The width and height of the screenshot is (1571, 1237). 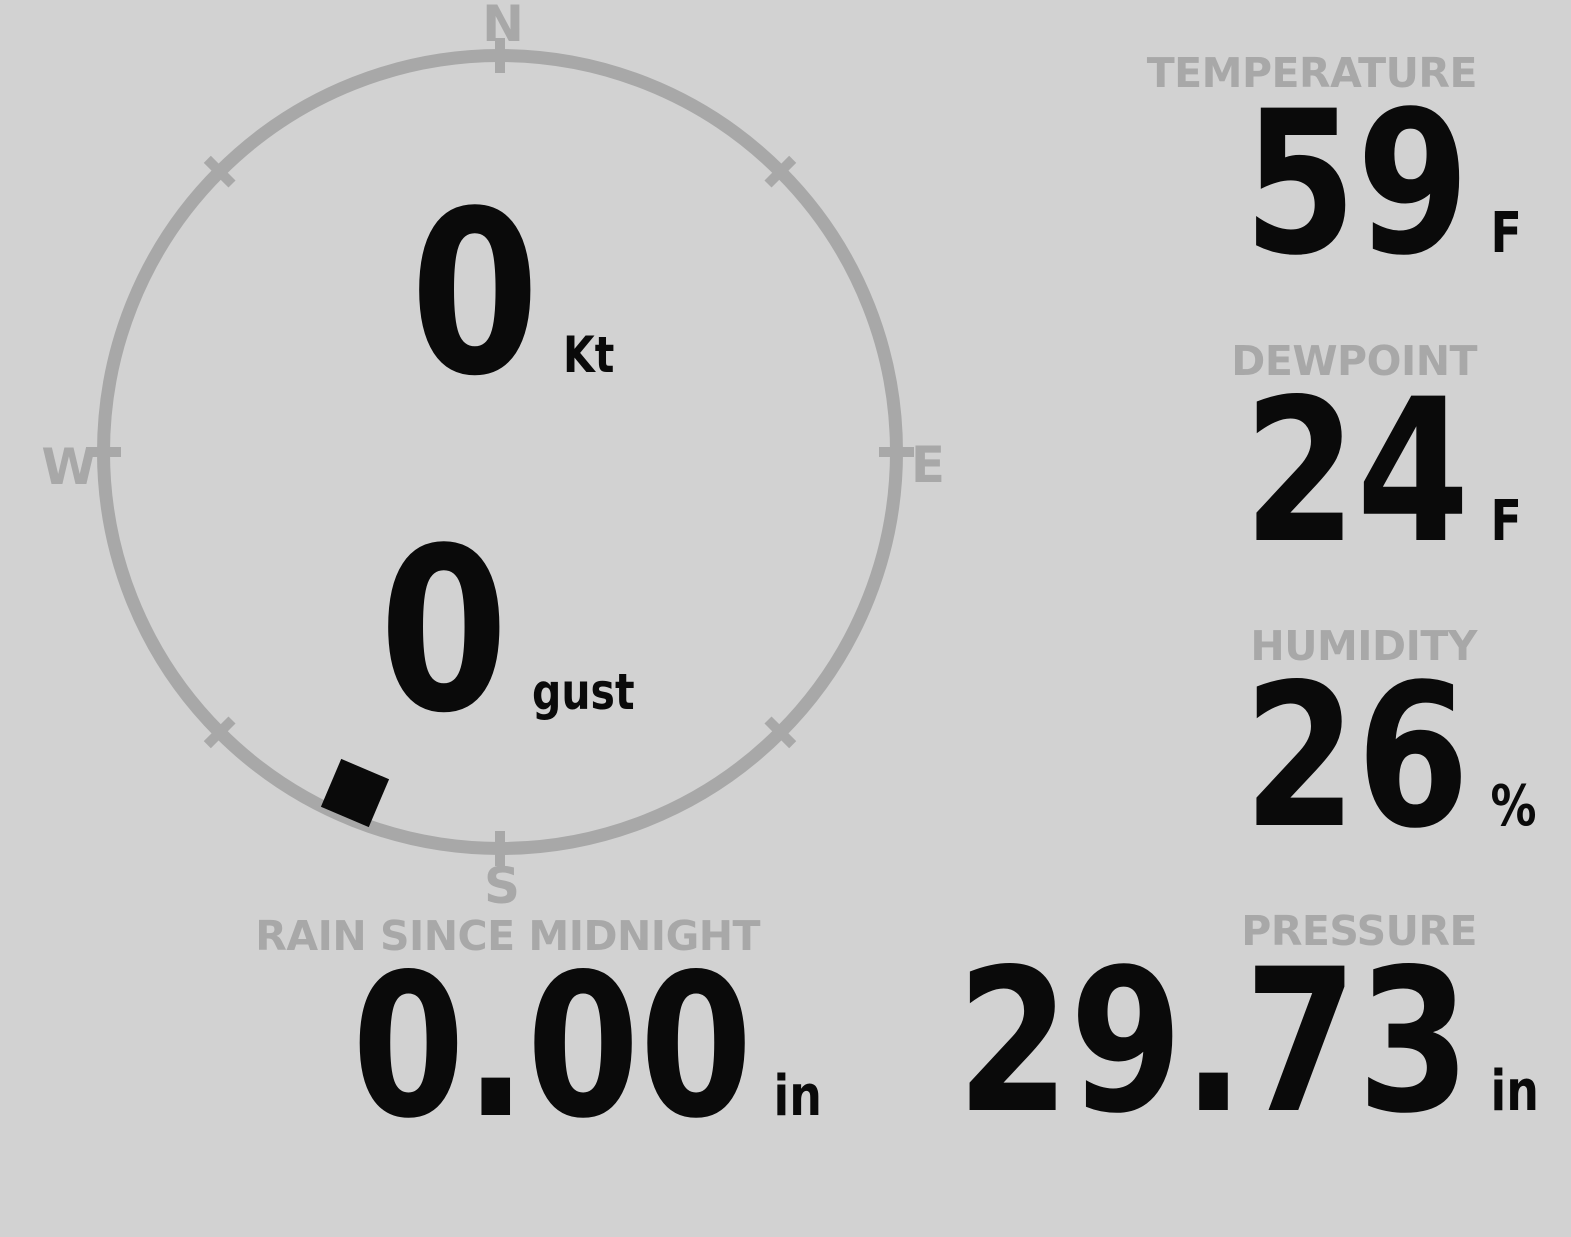 What do you see at coordinates (69, 467) in the screenshot?
I see `cardinal-west-label: W` at bounding box center [69, 467].